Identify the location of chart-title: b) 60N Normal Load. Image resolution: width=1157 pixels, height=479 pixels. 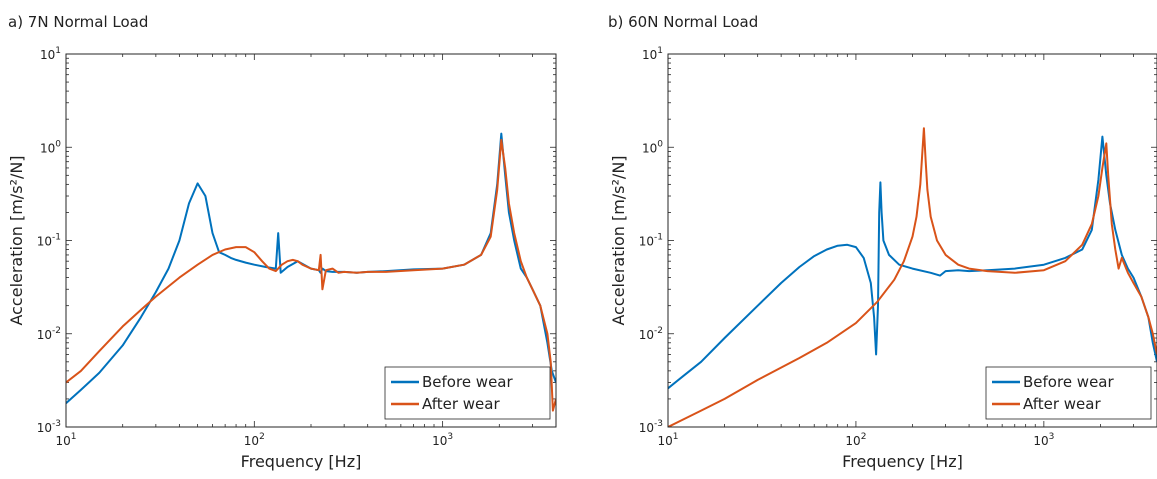
(683, 22).